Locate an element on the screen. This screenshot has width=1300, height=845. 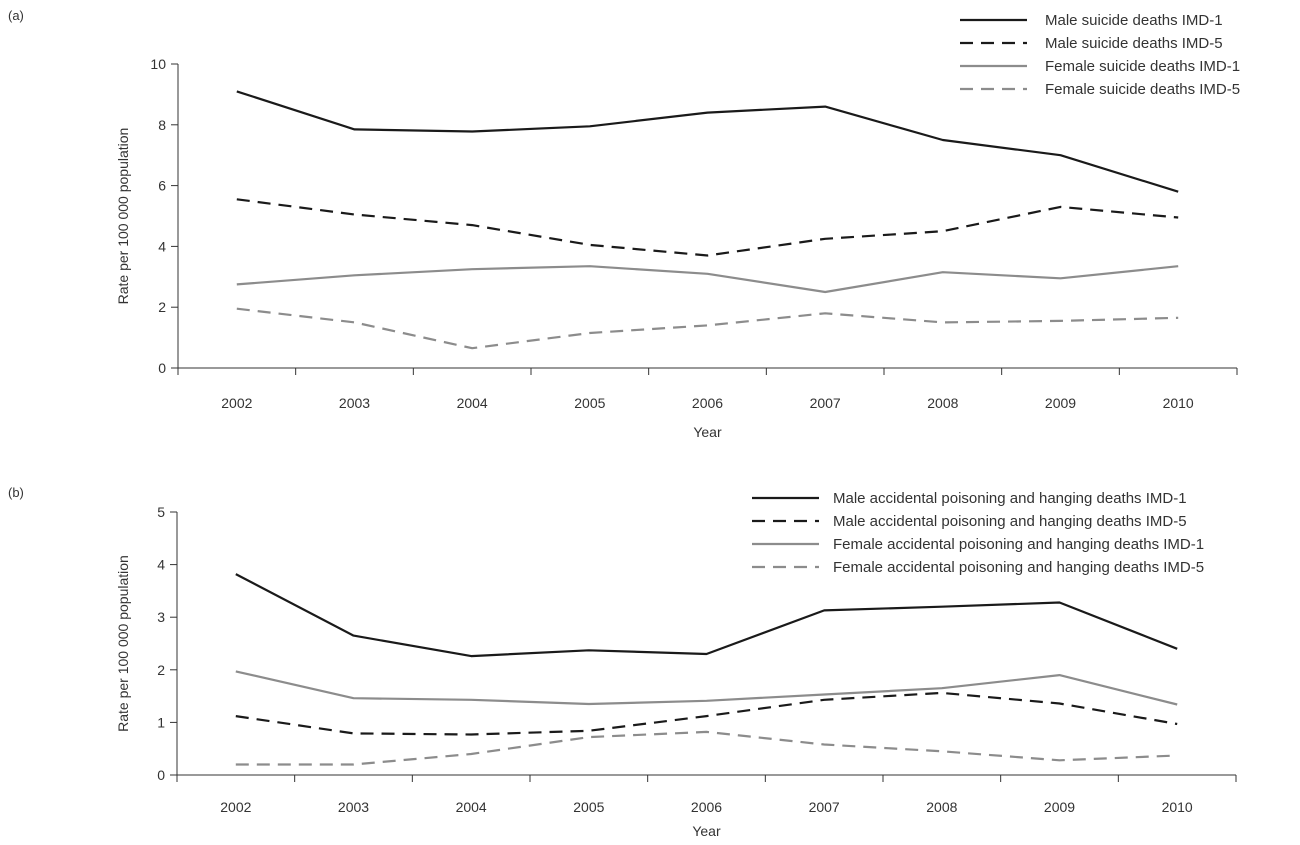
y-tick-label: 1 is located at coordinates (161, 722).